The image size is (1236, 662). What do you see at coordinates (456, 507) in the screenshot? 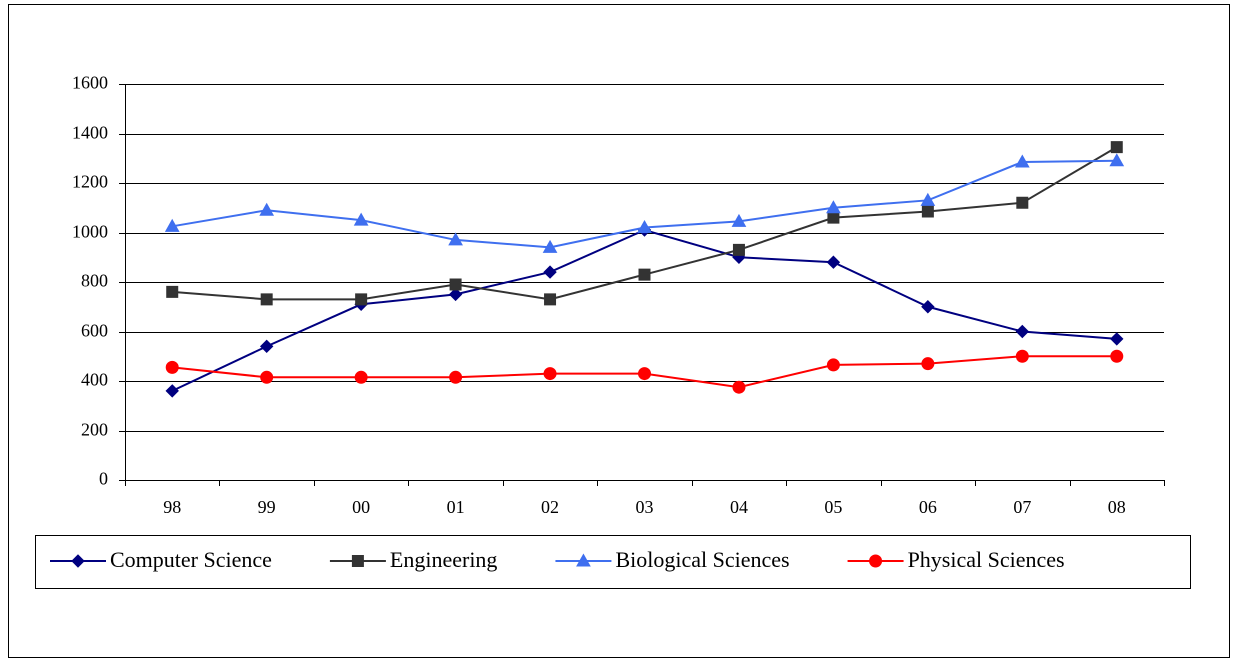
I see `x-tick-label: 01` at bounding box center [456, 507].